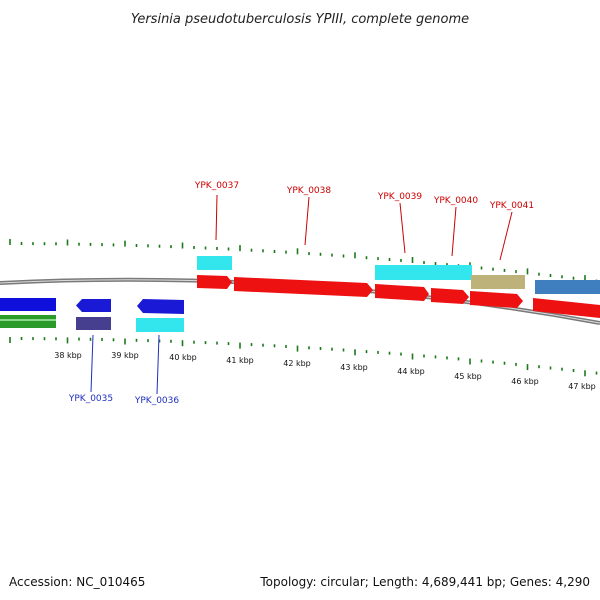 Image resolution: width=600 pixels, height=600 pixels. I want to click on kbp-label: 39 kbp, so click(125, 355).